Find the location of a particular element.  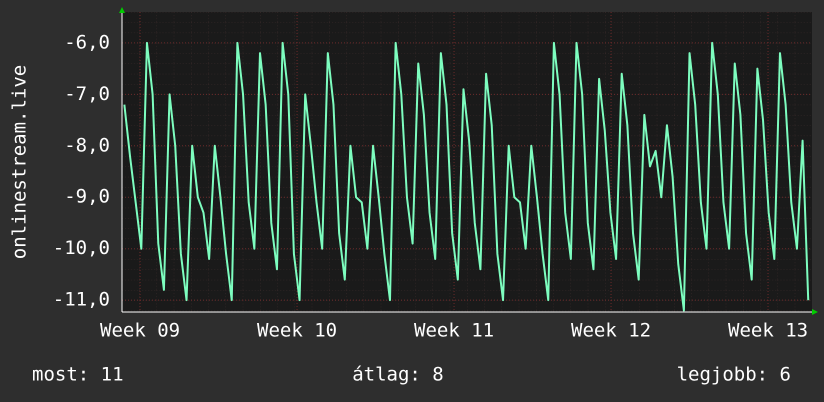

y-tick-label: -6,0 is located at coordinates (87, 42).